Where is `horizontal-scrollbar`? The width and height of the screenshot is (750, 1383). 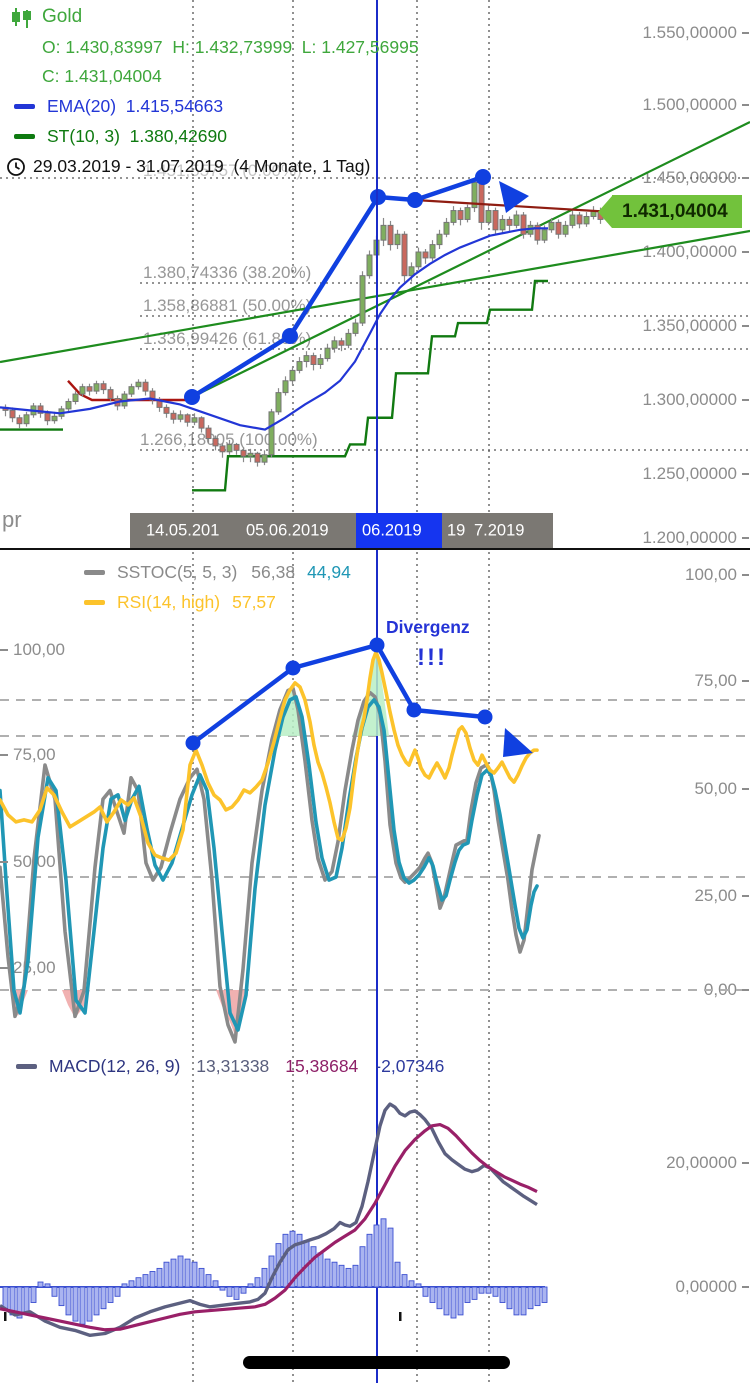
horizontal-scrollbar is located at coordinates (376, 1362).